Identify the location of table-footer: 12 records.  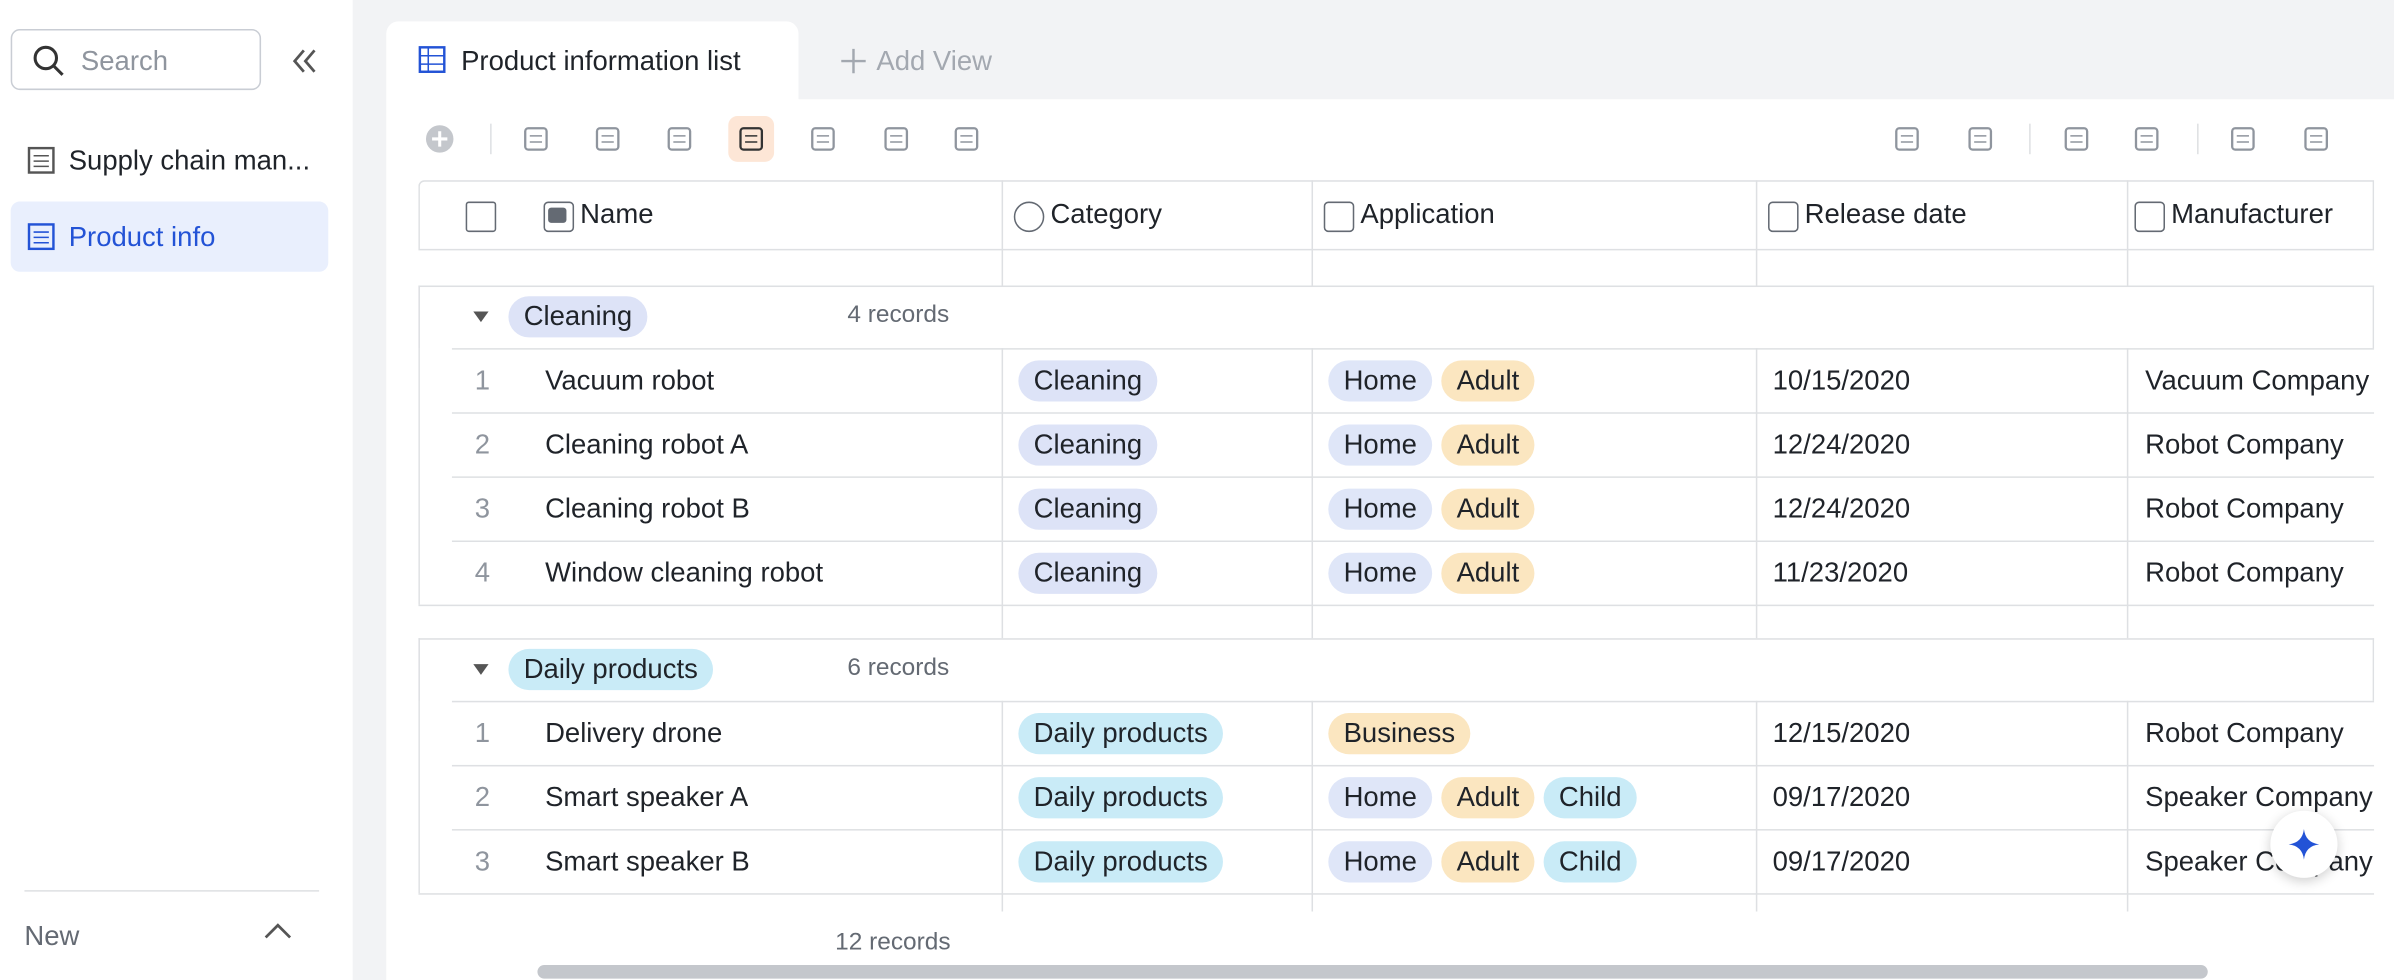
(1390, 945).